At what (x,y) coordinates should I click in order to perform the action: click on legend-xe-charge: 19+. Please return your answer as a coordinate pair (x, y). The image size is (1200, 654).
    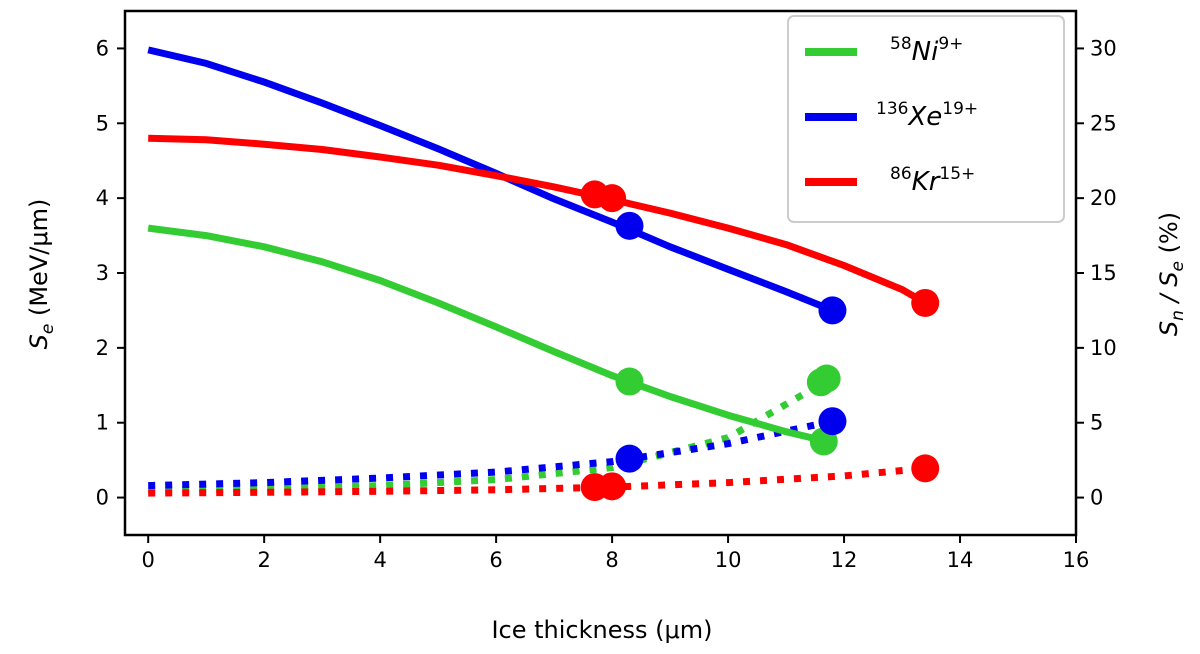
    Looking at the image, I should click on (960, 109).